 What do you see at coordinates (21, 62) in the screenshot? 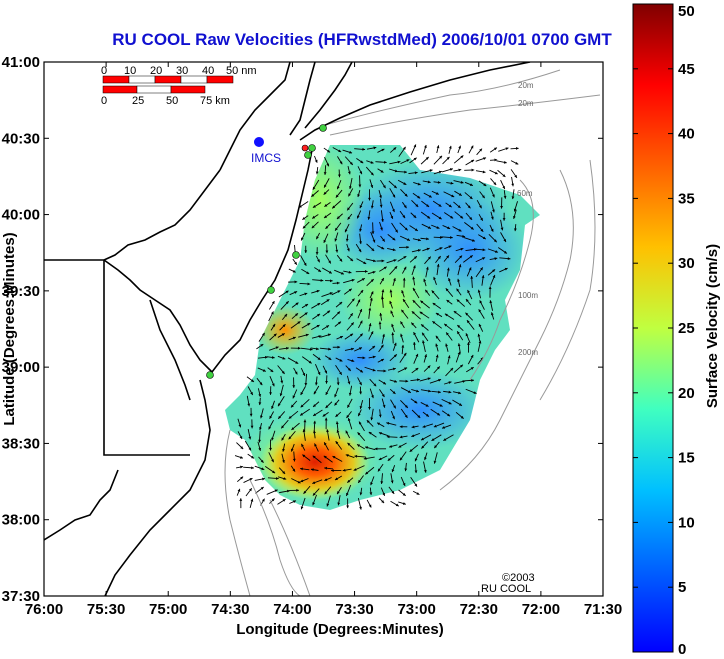
I see `y-tick-label: 41:00` at bounding box center [21, 62].